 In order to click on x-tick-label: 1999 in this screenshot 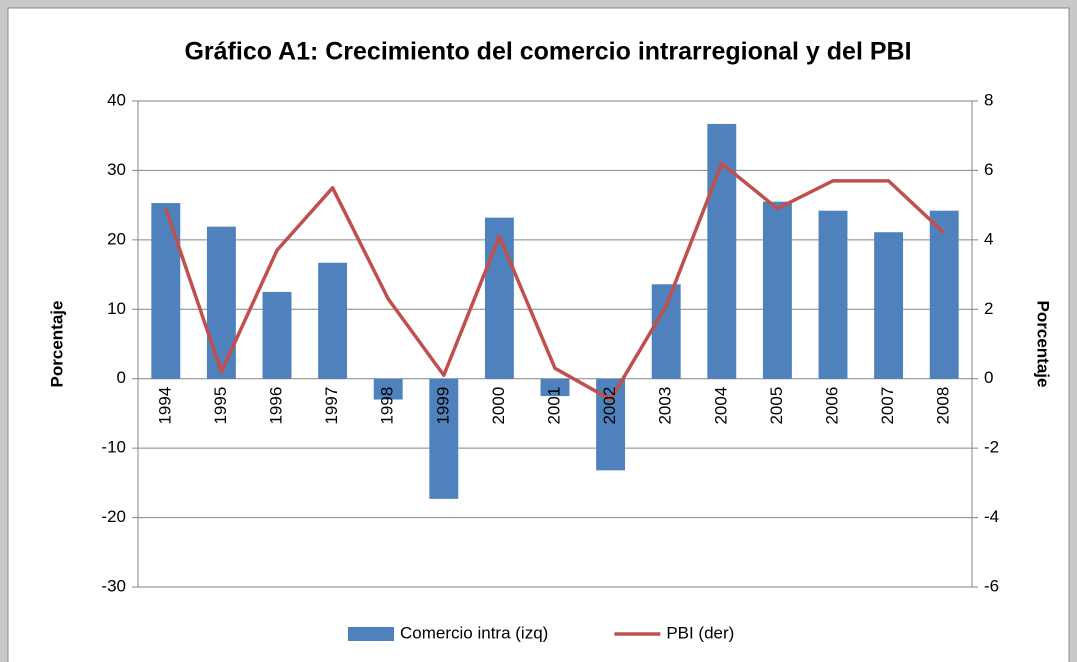, I will do `click(442, 406)`.